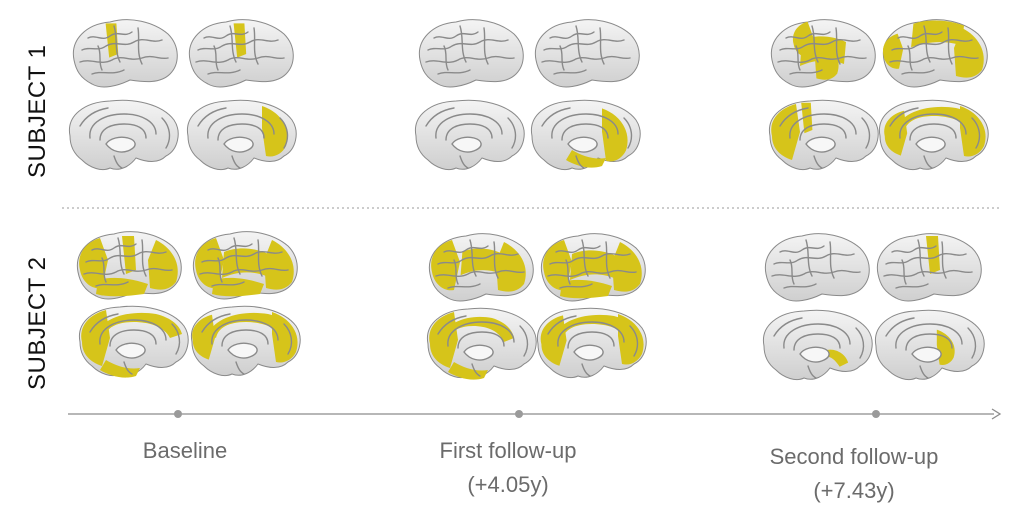  Describe the element at coordinates (178, 414) in the screenshot. I see `timeline-marker-baseline` at that location.